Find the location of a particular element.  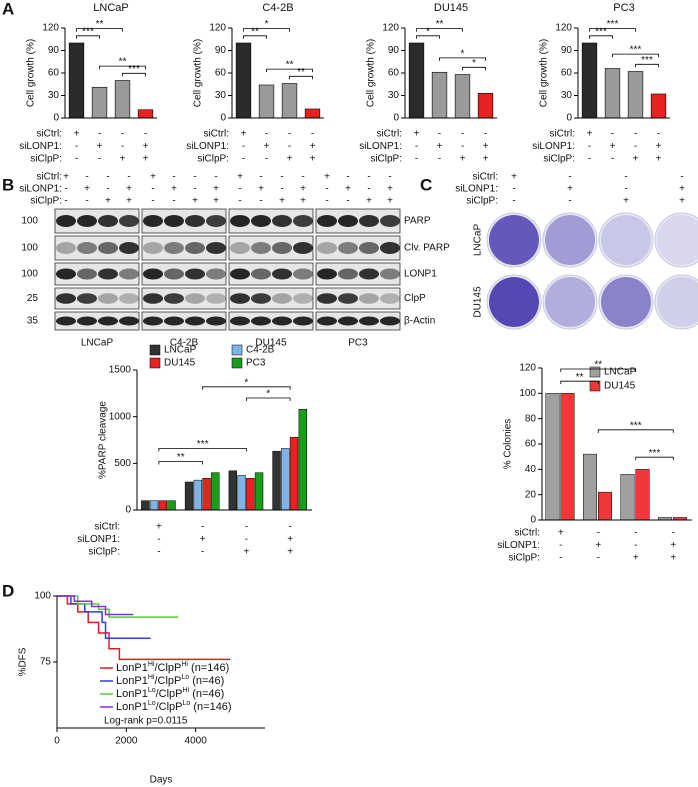

protein-label: PARP is located at coordinates (417, 221).